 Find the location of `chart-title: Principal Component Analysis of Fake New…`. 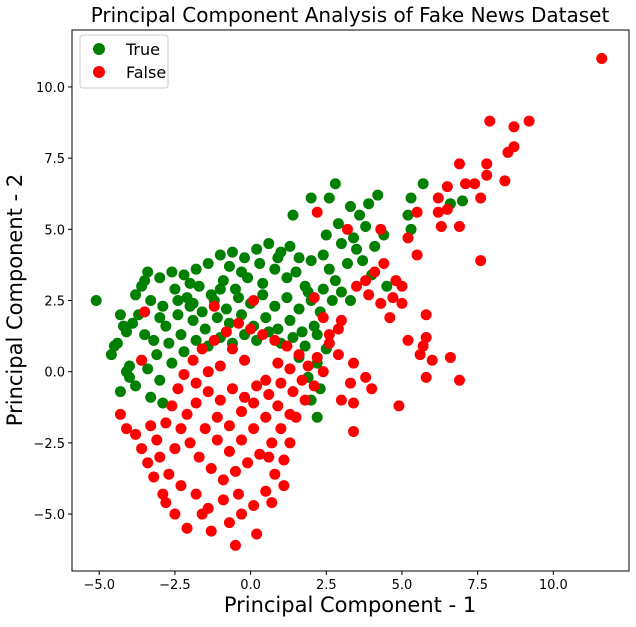

chart-title: Principal Component Analysis of Fake New… is located at coordinates (350, 15).